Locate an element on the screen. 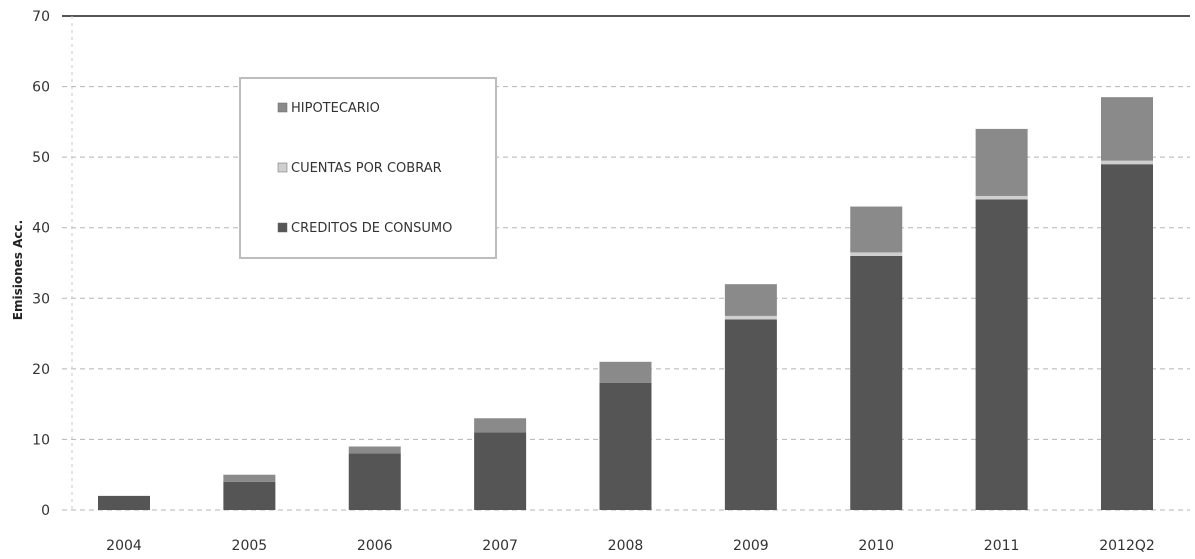 This screenshot has height=559, width=1195. y-tick-label: 0 is located at coordinates (45, 511).